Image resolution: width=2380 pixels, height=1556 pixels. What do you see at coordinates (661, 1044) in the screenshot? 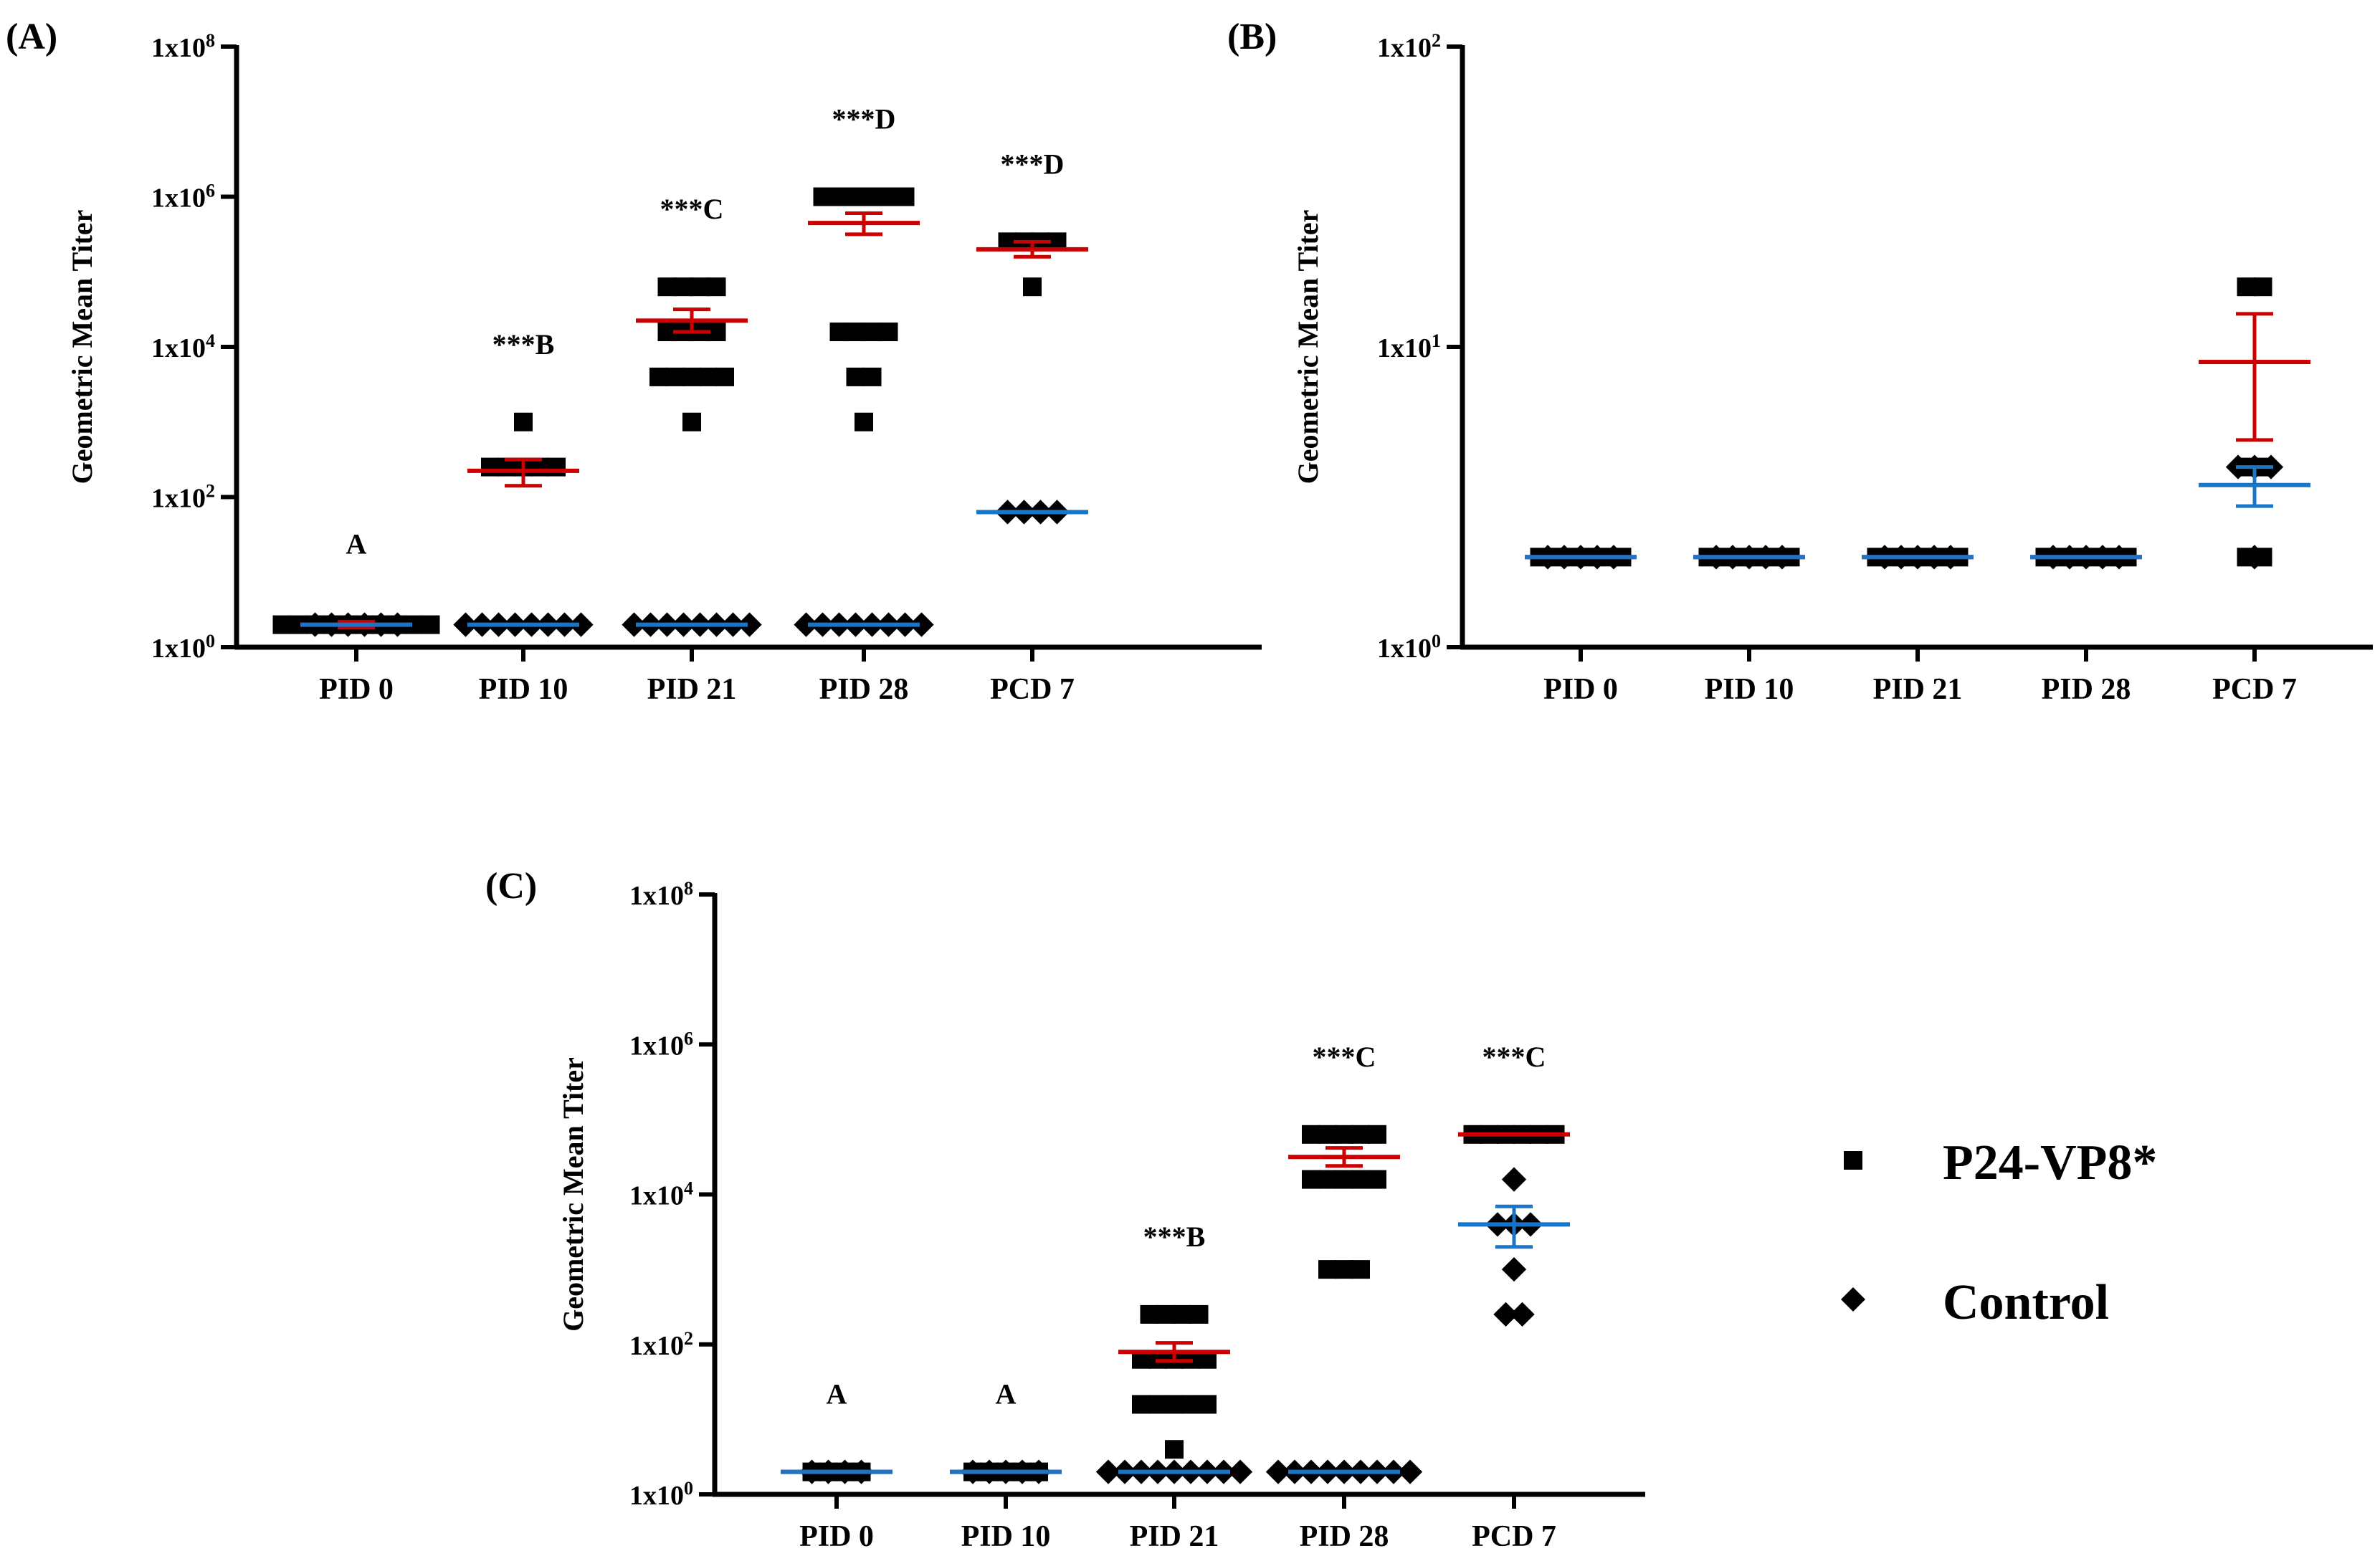
I see `y-tick-label: 1x10⁶` at bounding box center [661, 1044].